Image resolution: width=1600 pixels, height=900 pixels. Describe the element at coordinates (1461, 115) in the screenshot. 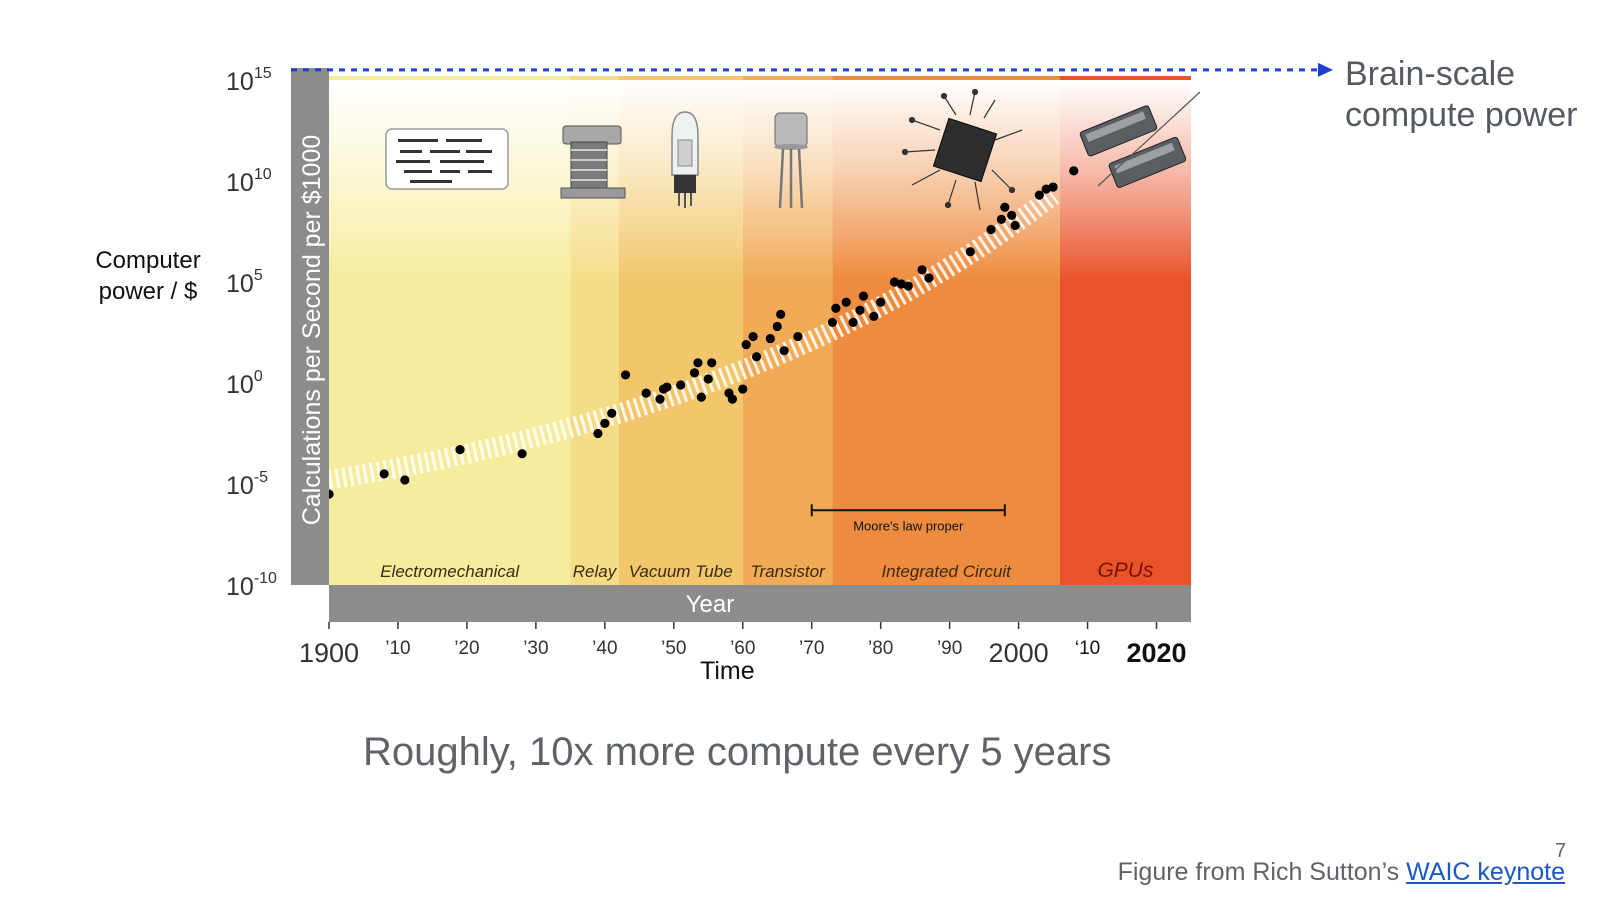

I see `brain-scale-label-line2: compute power` at that location.